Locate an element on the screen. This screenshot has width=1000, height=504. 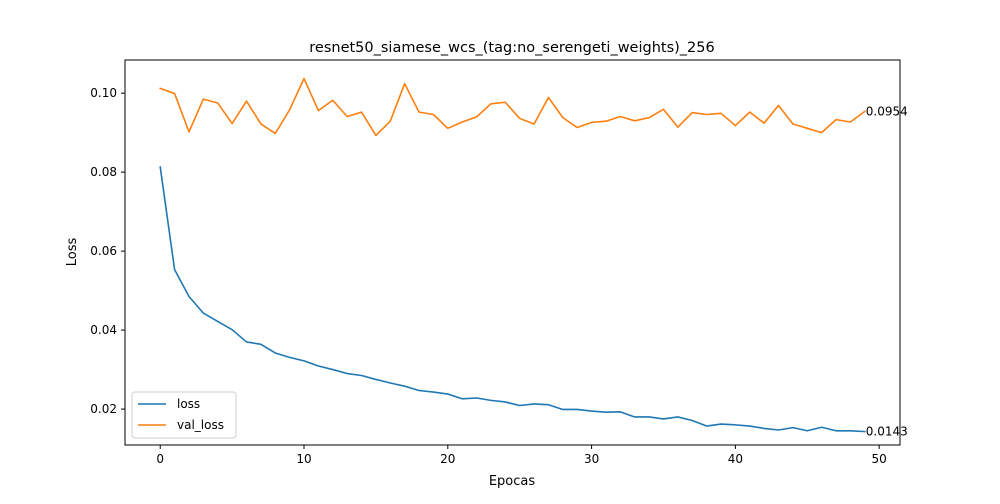
end-labels: 0.0143 0.0954 is located at coordinates (887, 271).